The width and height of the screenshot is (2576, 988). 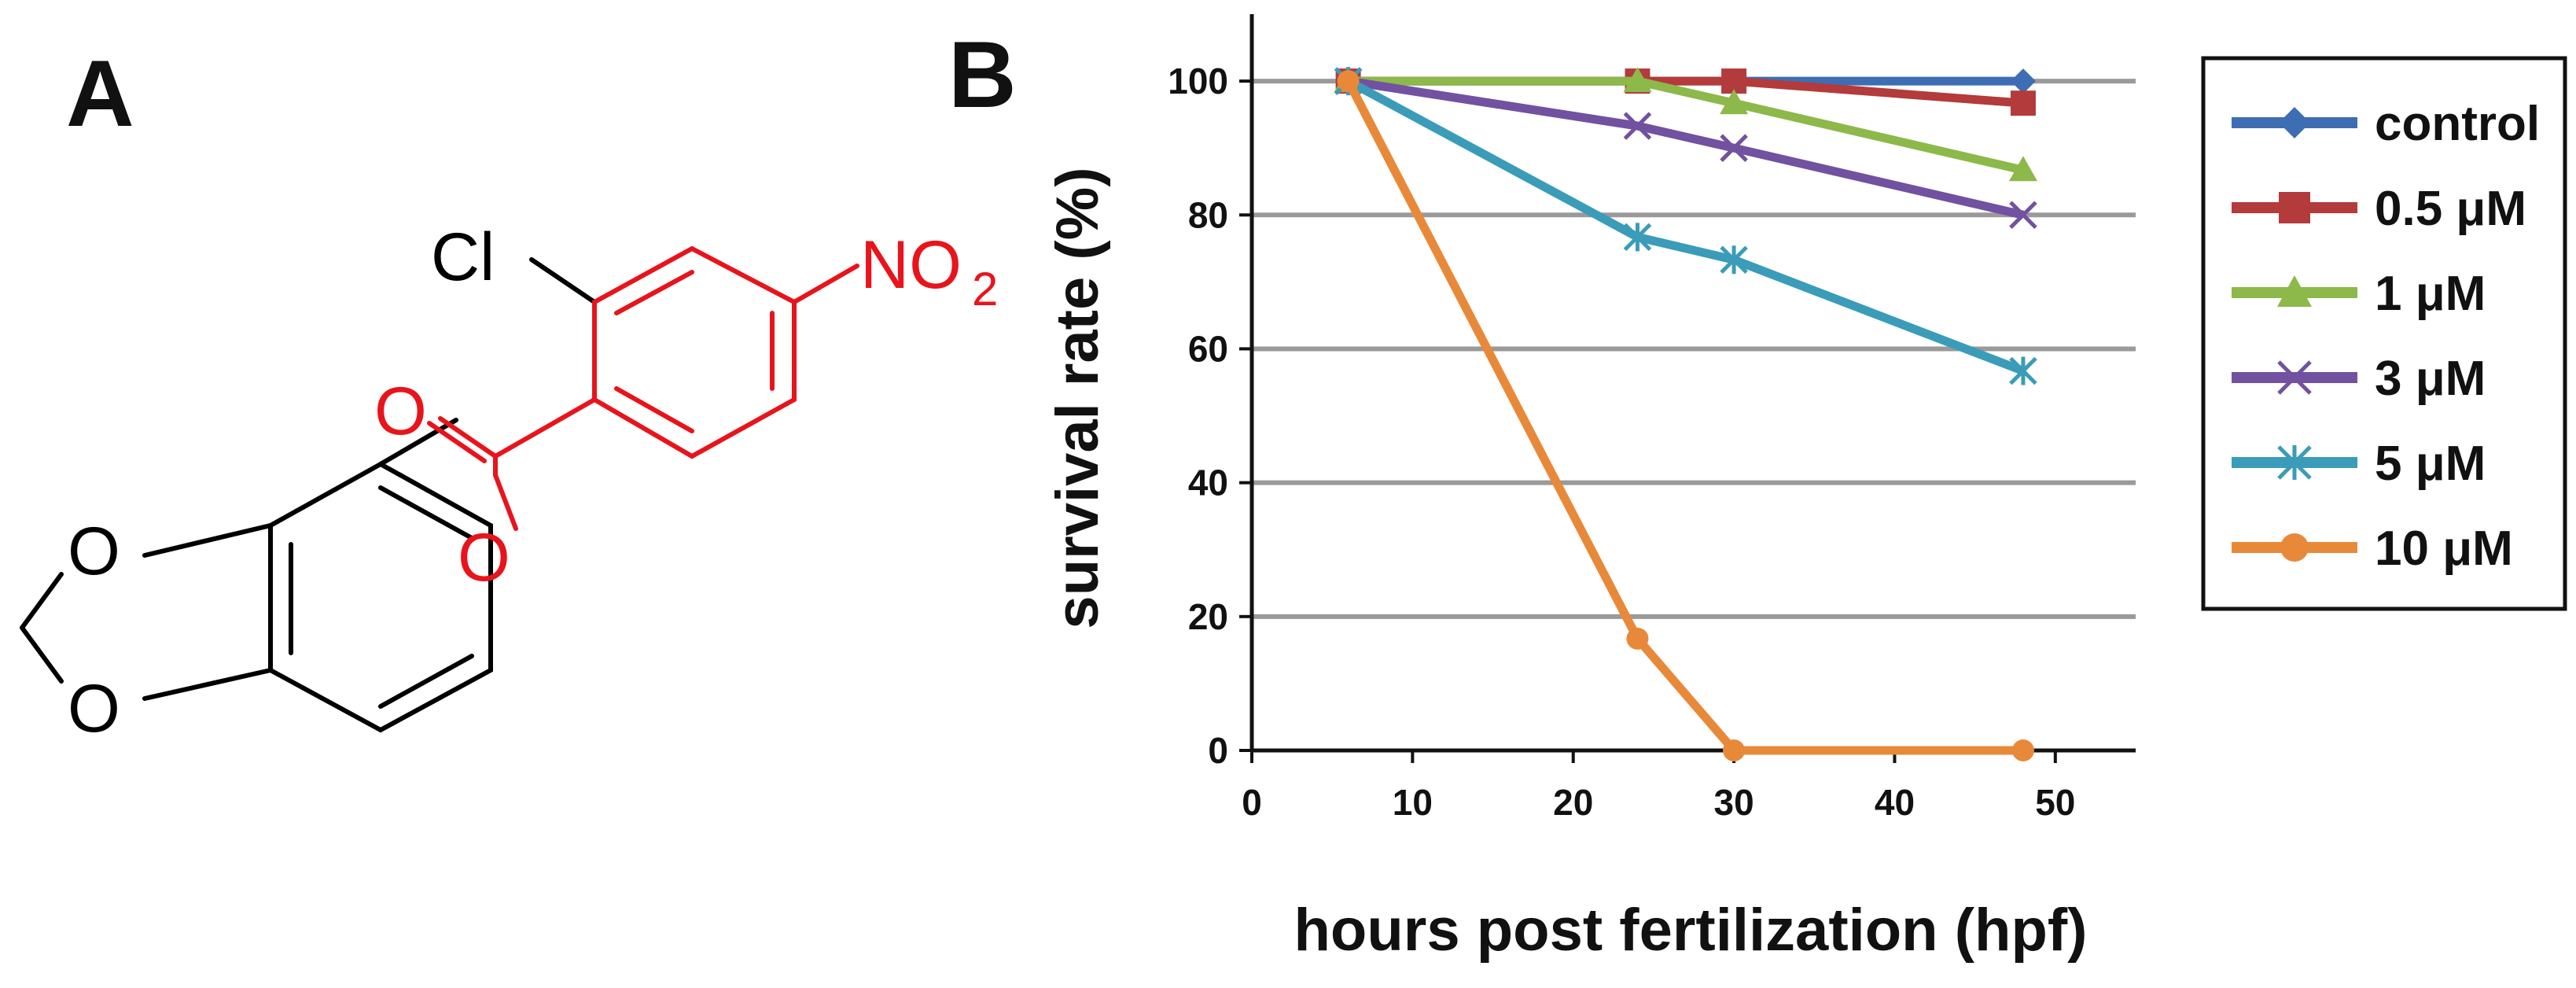 I want to click on legend-item: control, so click(x=2386, y=124).